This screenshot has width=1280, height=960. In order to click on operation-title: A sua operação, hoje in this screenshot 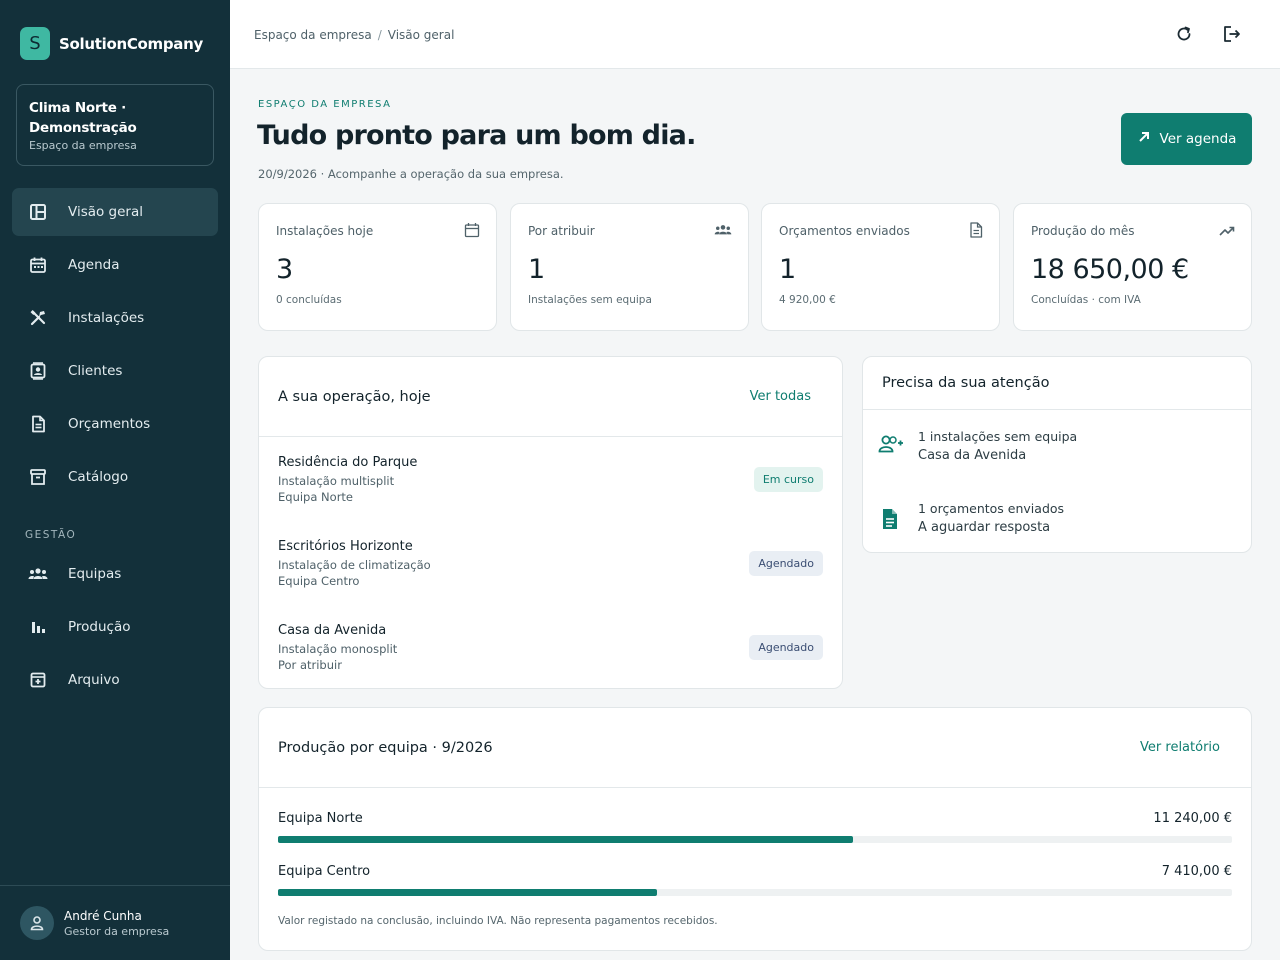, I will do `click(354, 396)`.